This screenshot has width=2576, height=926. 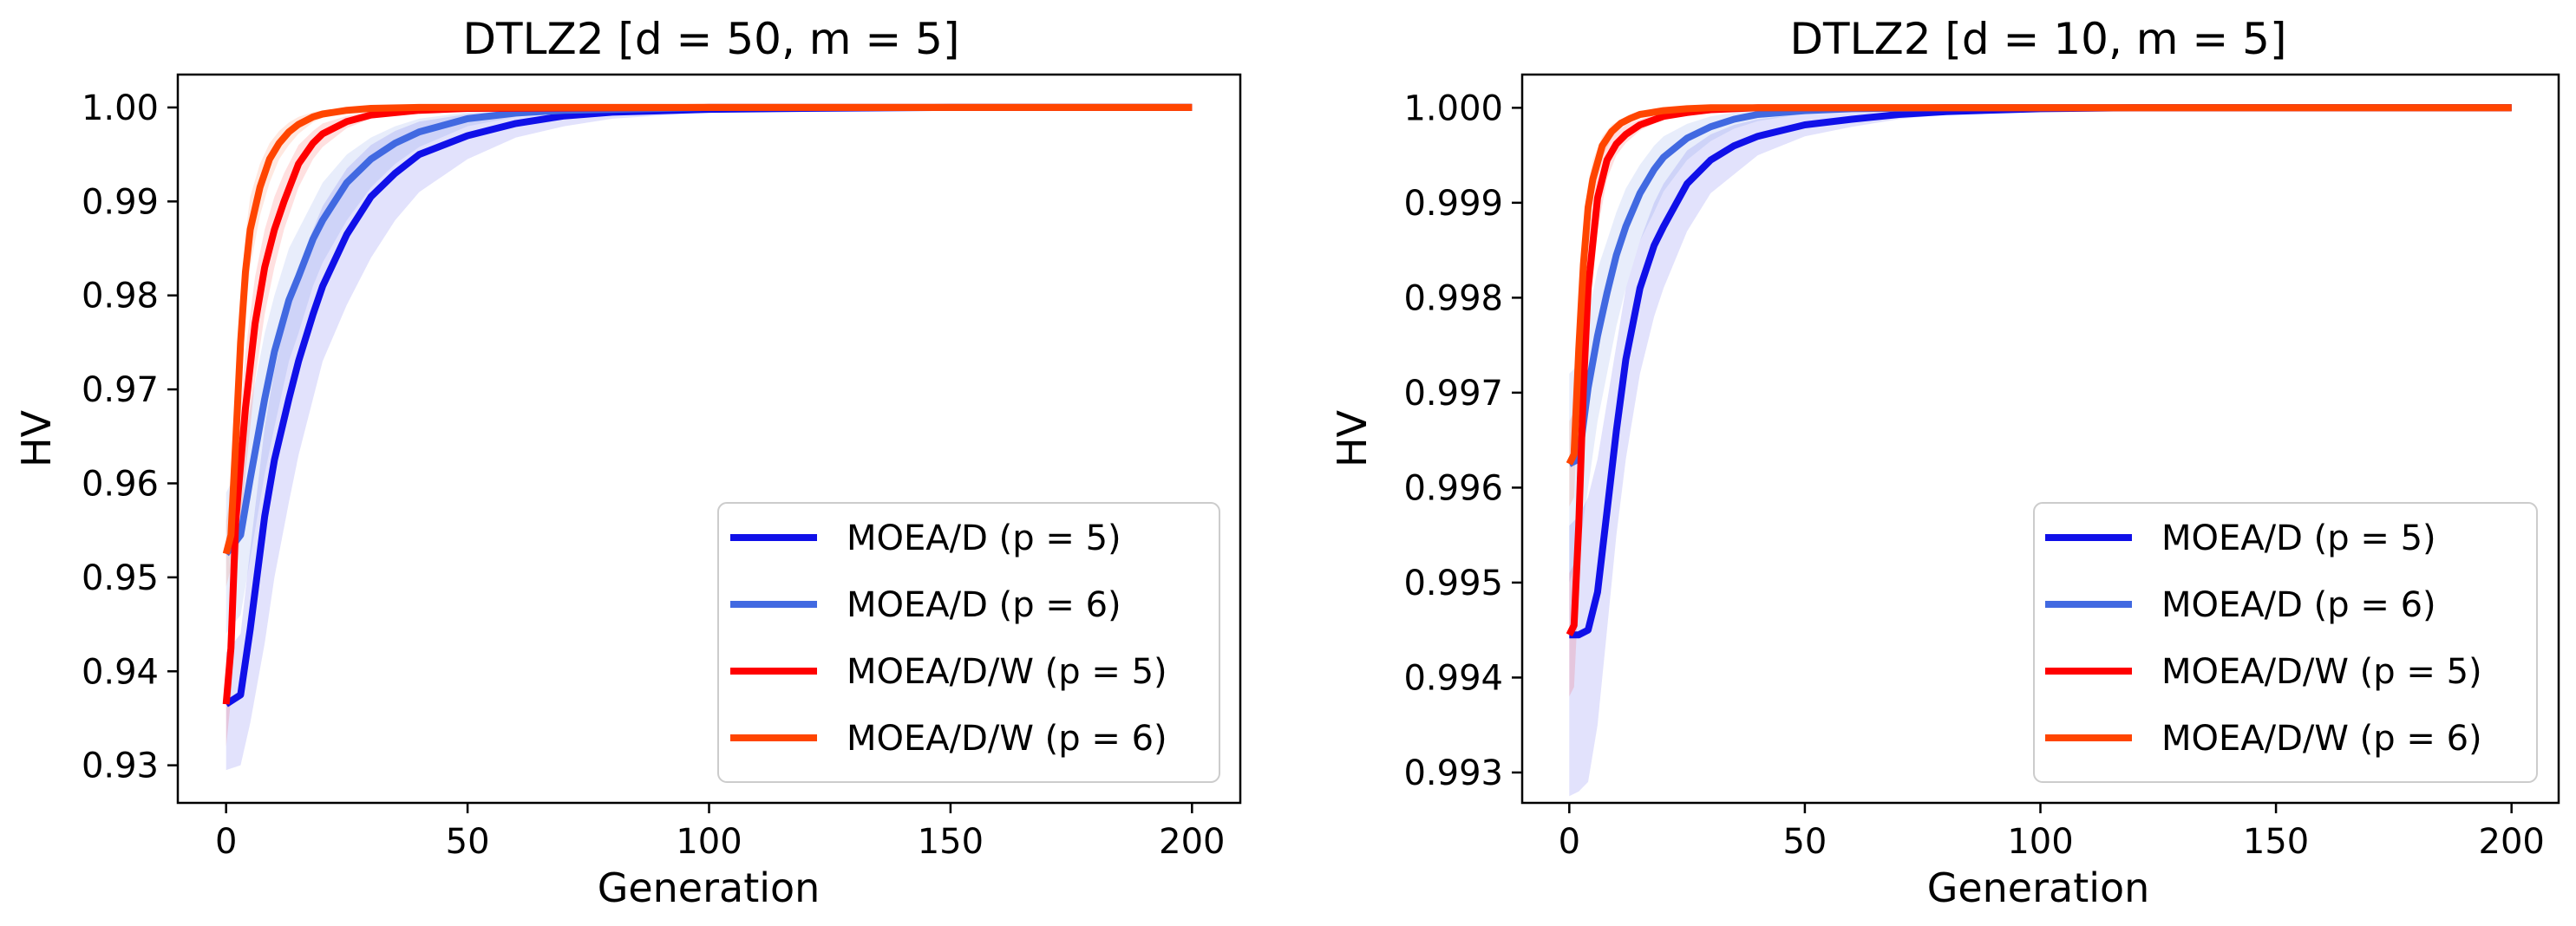 I want to click on y-tick-label: 0.98, so click(x=120, y=296).